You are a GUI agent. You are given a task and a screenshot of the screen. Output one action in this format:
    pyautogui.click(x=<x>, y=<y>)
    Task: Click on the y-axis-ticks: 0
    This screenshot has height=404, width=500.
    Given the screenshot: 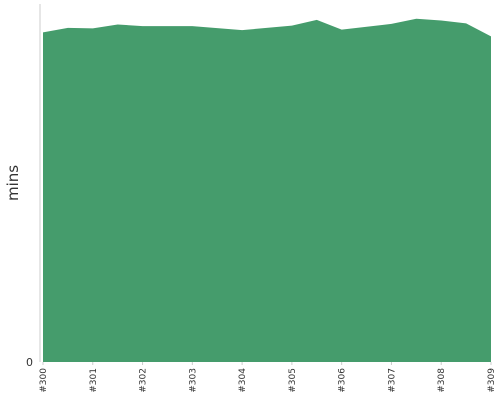 What is the action you would take?
    pyautogui.click(x=29, y=362)
    